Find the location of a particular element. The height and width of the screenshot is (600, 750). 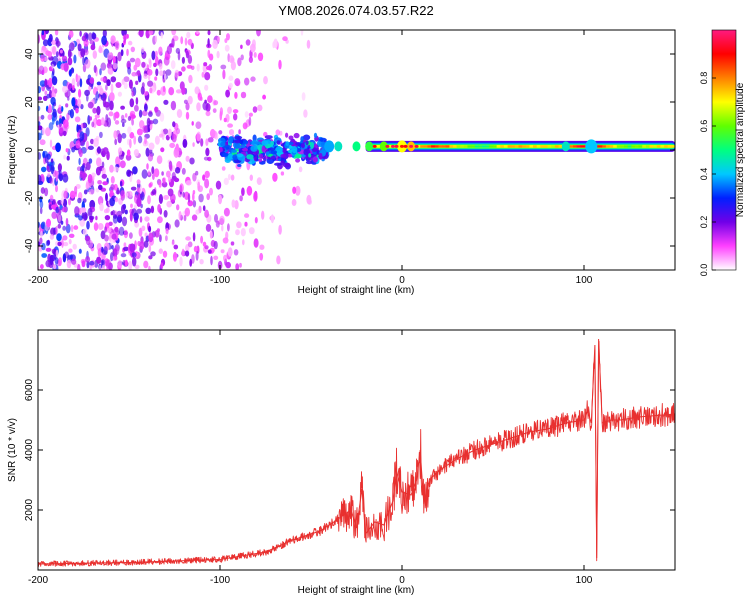

snr-x-label: Height of straight line (km) is located at coordinates (356, 590).